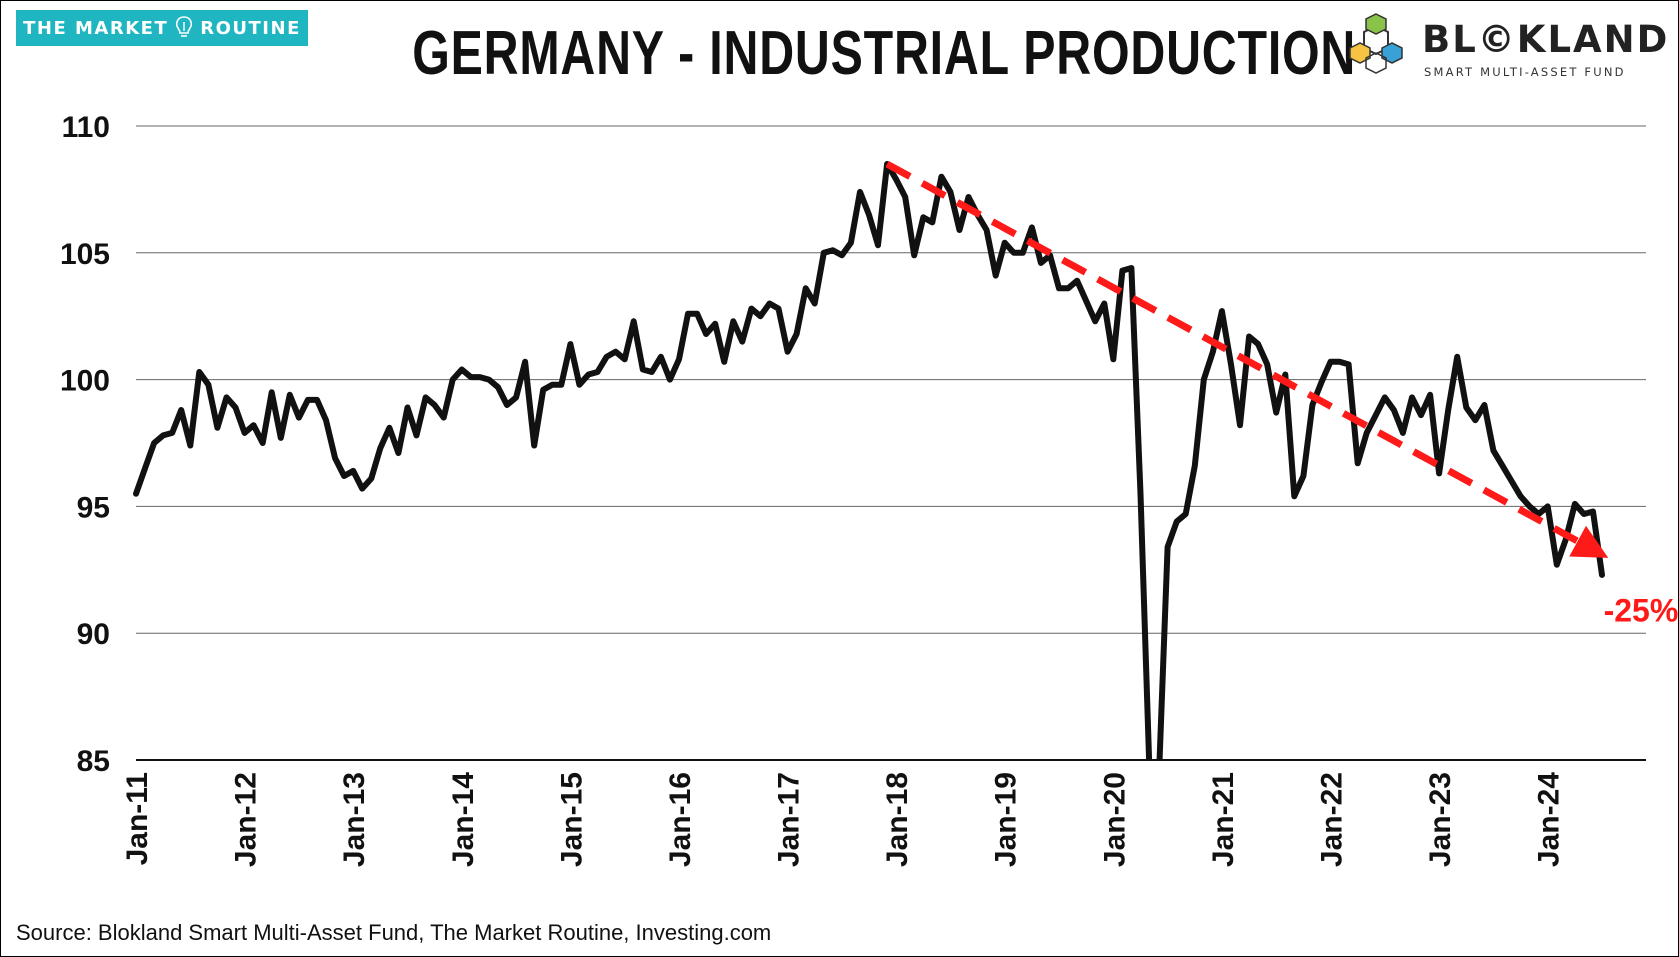  I want to click on x-tick-label: Jan-22, so click(1332, 819).